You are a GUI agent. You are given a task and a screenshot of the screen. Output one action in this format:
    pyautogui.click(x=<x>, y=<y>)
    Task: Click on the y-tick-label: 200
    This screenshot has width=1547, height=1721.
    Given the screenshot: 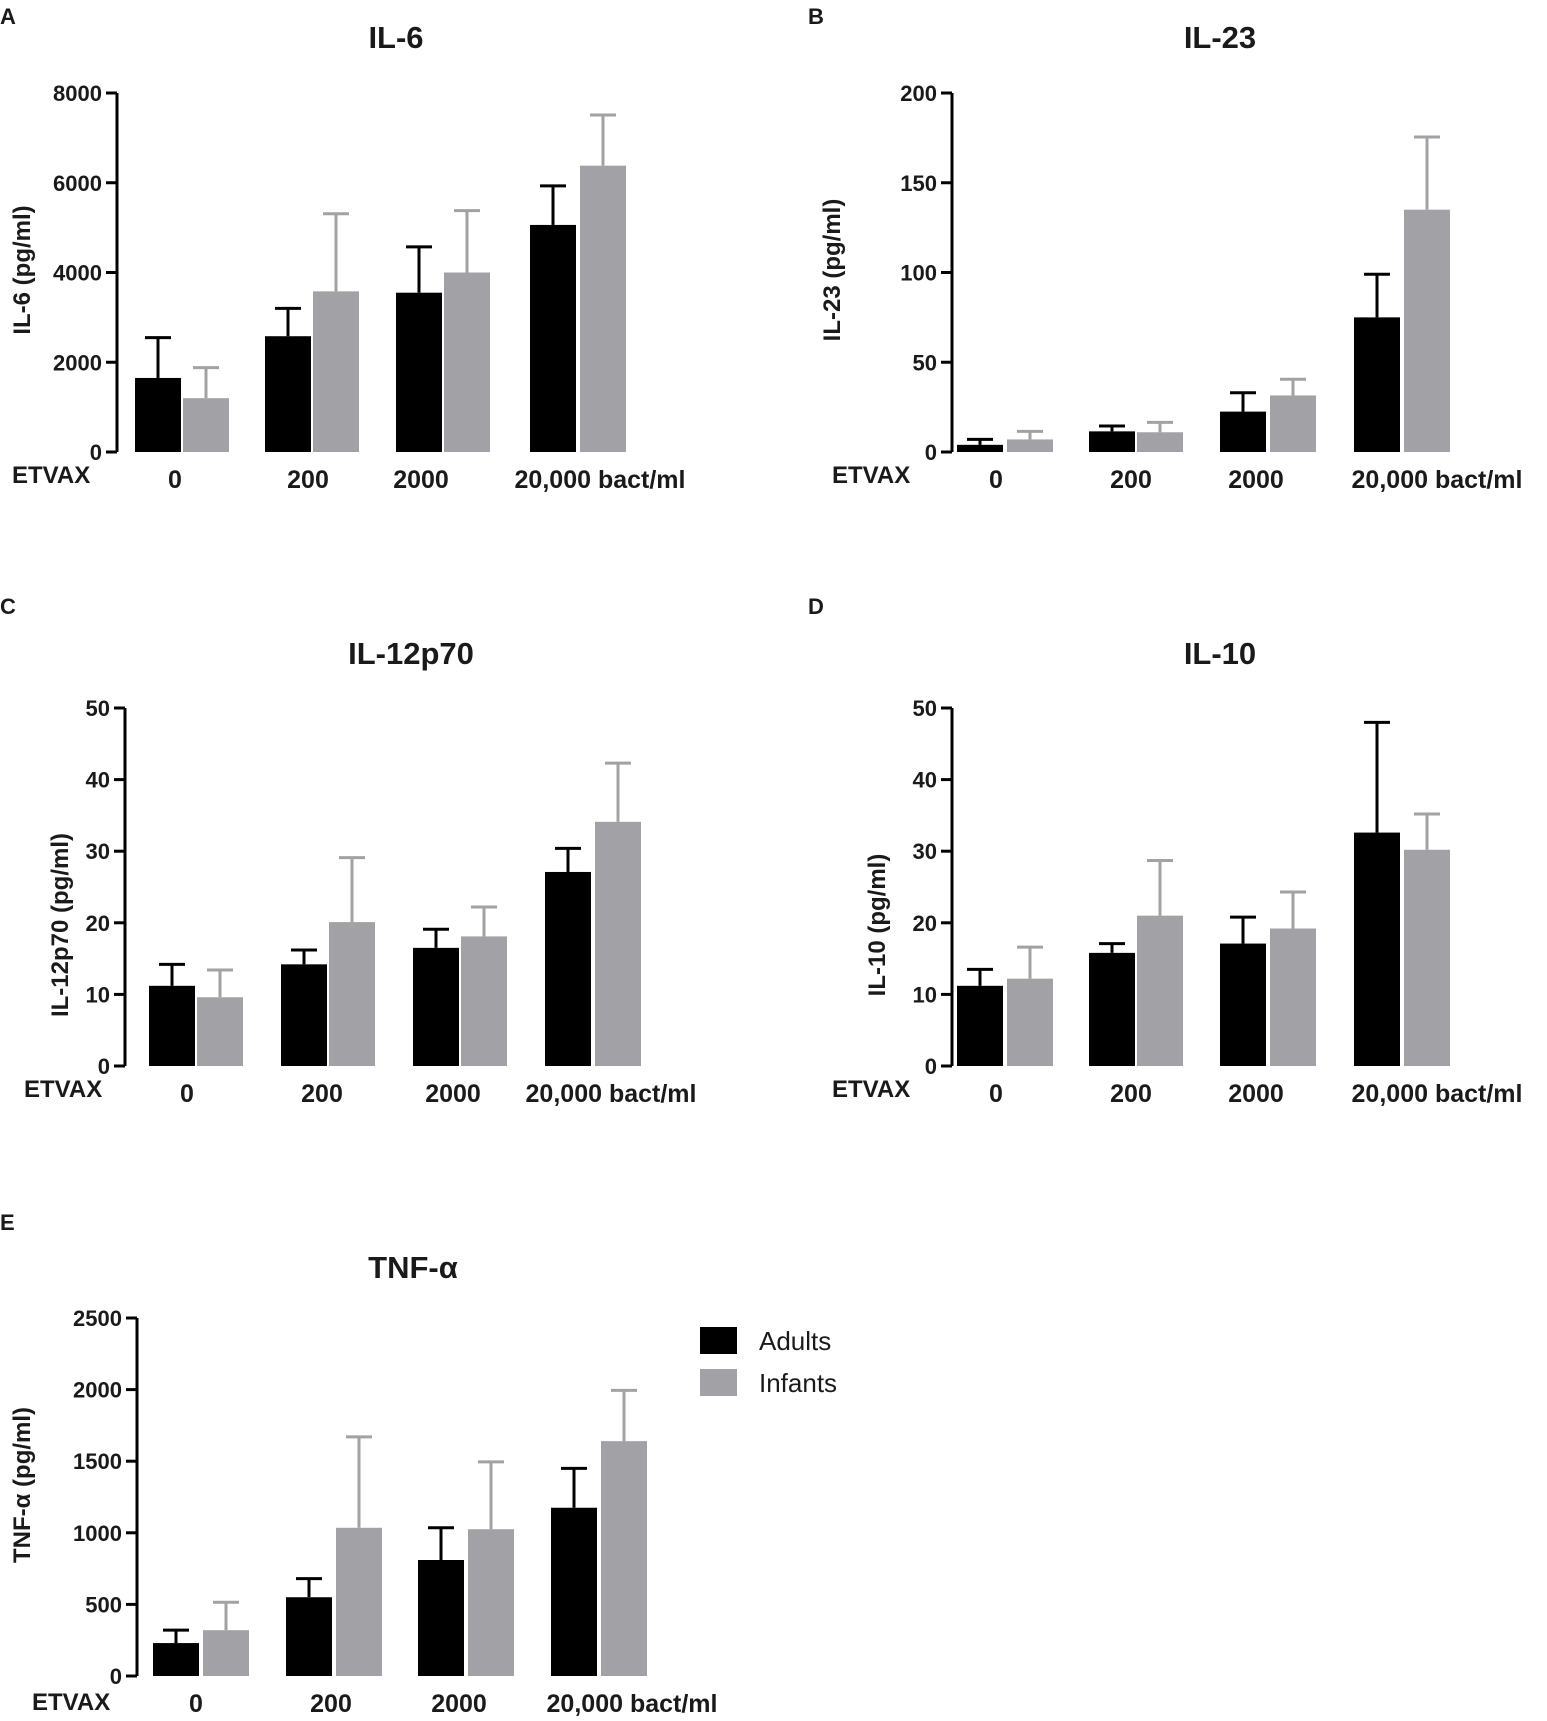 What is the action you would take?
    pyautogui.click(x=918, y=93)
    